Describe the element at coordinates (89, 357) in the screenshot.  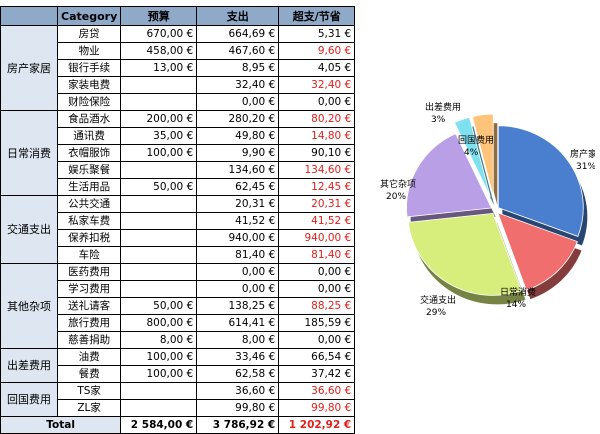
I see `item-cell: 油费` at that location.